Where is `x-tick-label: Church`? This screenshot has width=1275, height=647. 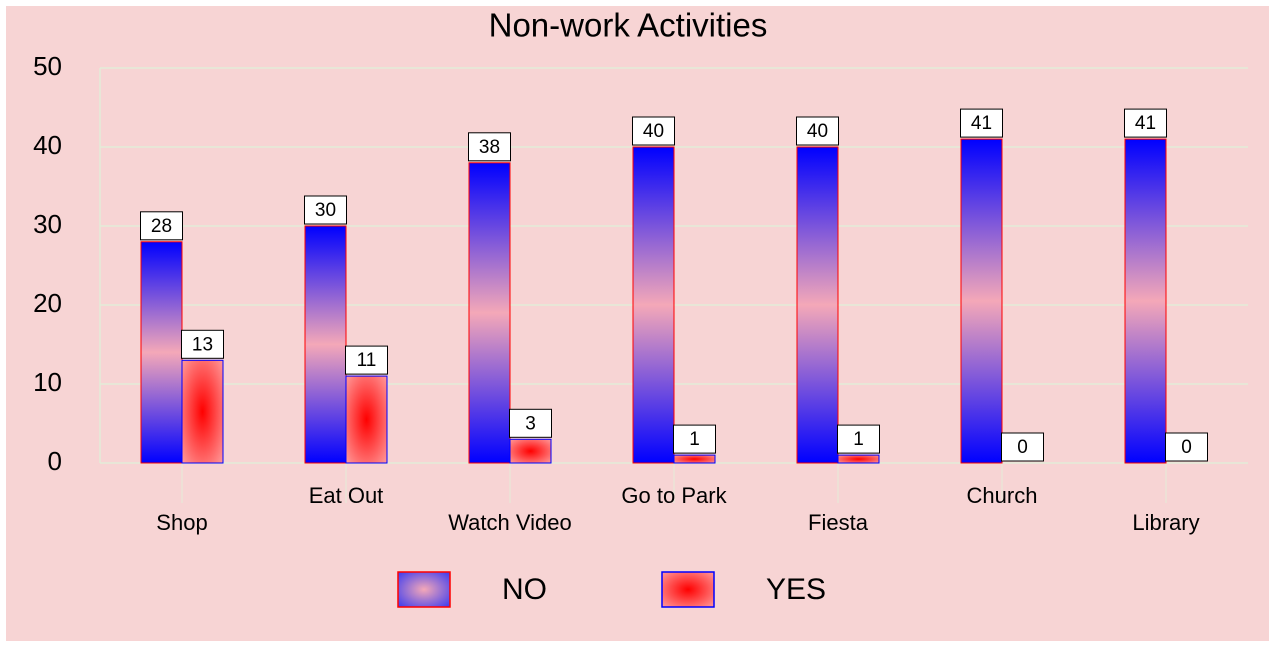
x-tick-label: Church is located at coordinates (1002, 495).